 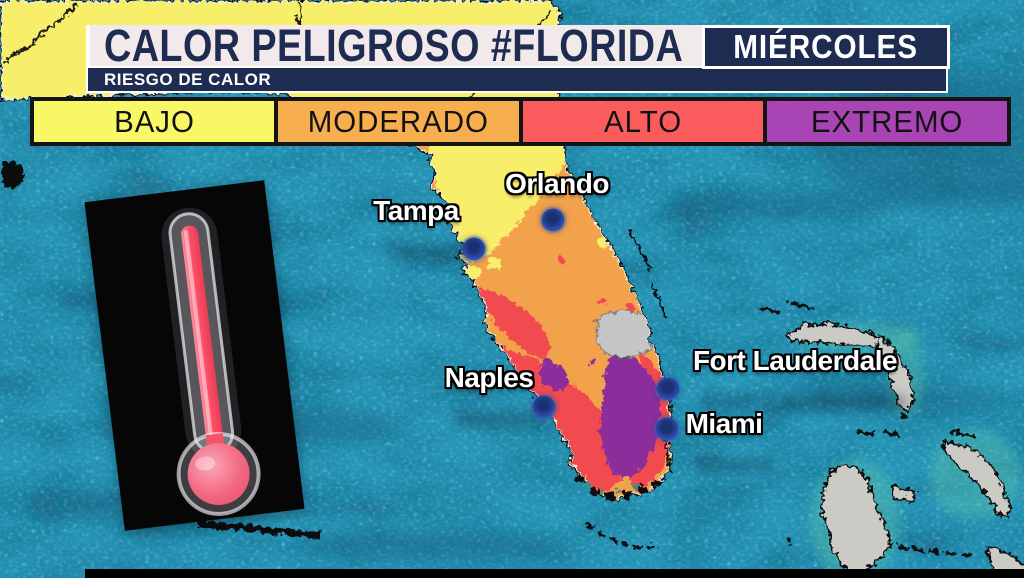 What do you see at coordinates (668, 389) in the screenshot?
I see `city-marker-fort-lauderdale` at bounding box center [668, 389].